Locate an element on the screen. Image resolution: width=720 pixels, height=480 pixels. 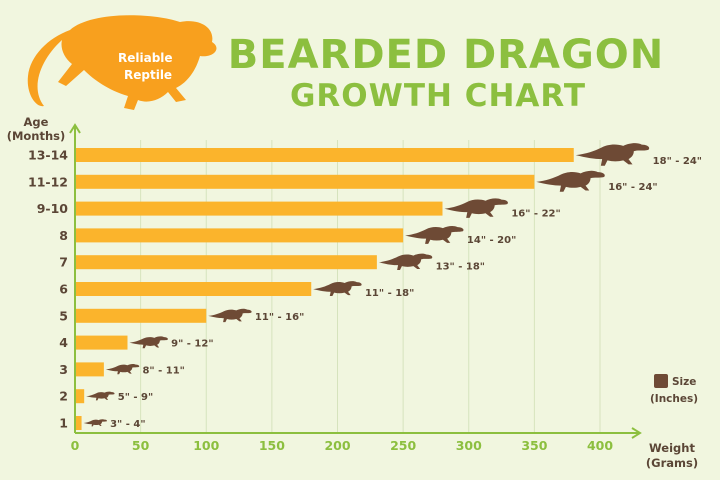
y-tick-label: 6 is located at coordinates (63, 289).